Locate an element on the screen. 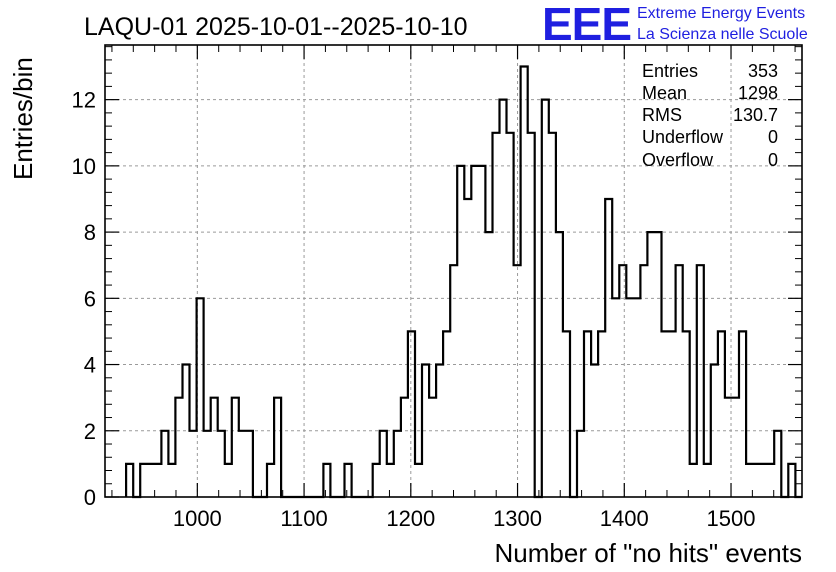  stat-label-mean: Mean is located at coordinates (664, 93).